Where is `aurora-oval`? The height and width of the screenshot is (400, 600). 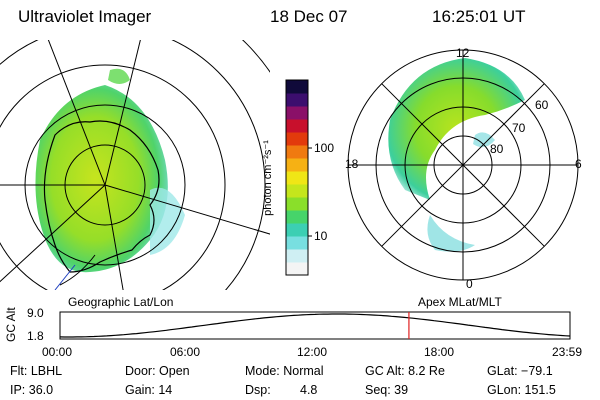 aurora-oval is located at coordinates (456, 129).